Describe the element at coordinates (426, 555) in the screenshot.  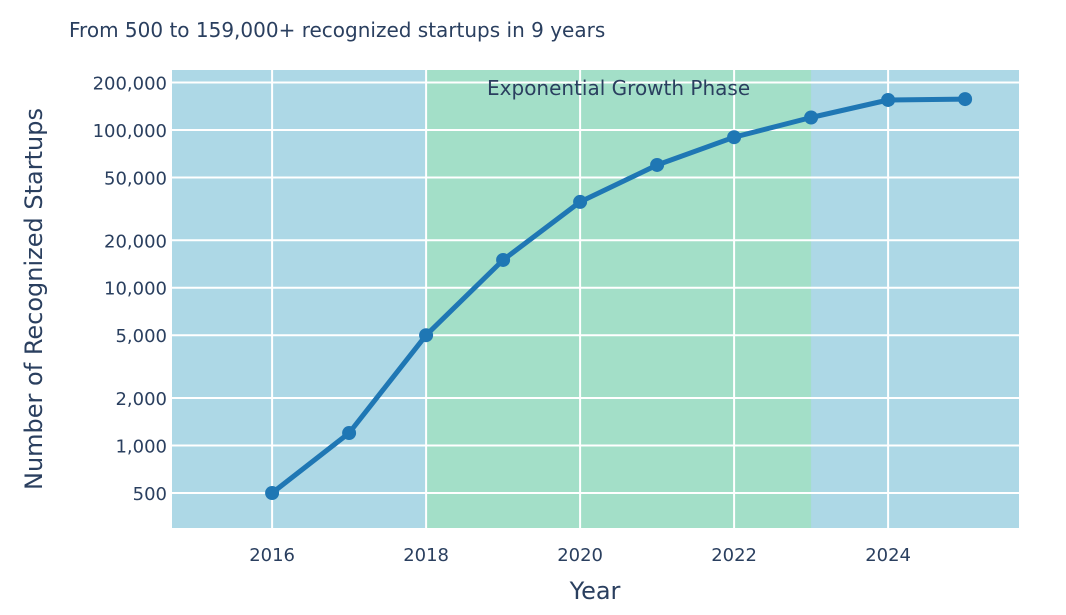
I see `x-tick-label: 2018` at that location.